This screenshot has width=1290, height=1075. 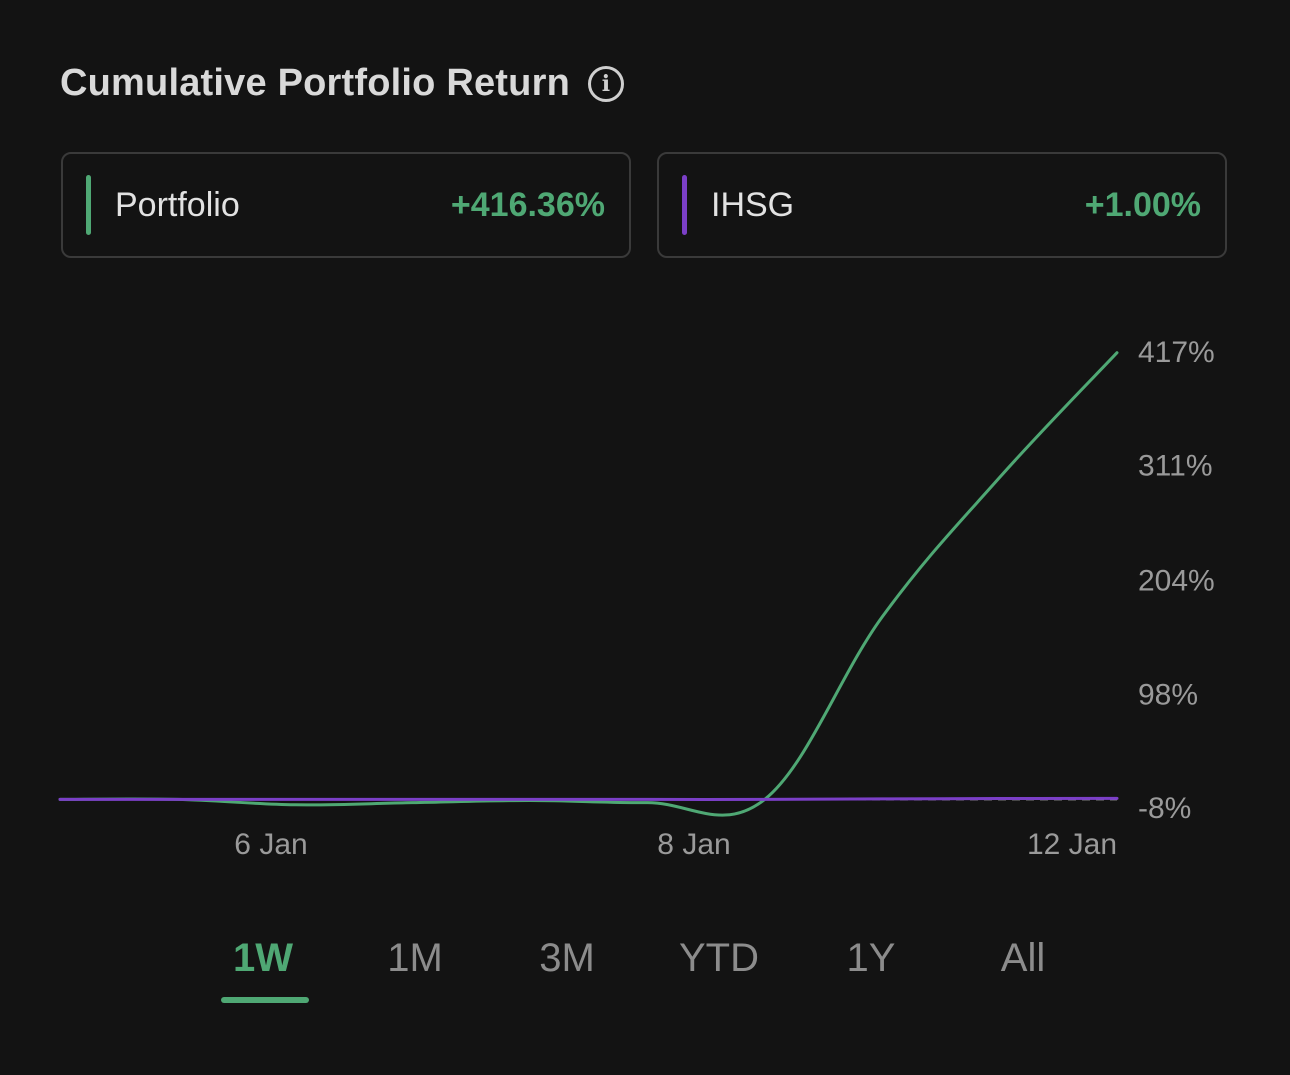 I want to click on y-tick-label: -8%, so click(x=1164, y=808).